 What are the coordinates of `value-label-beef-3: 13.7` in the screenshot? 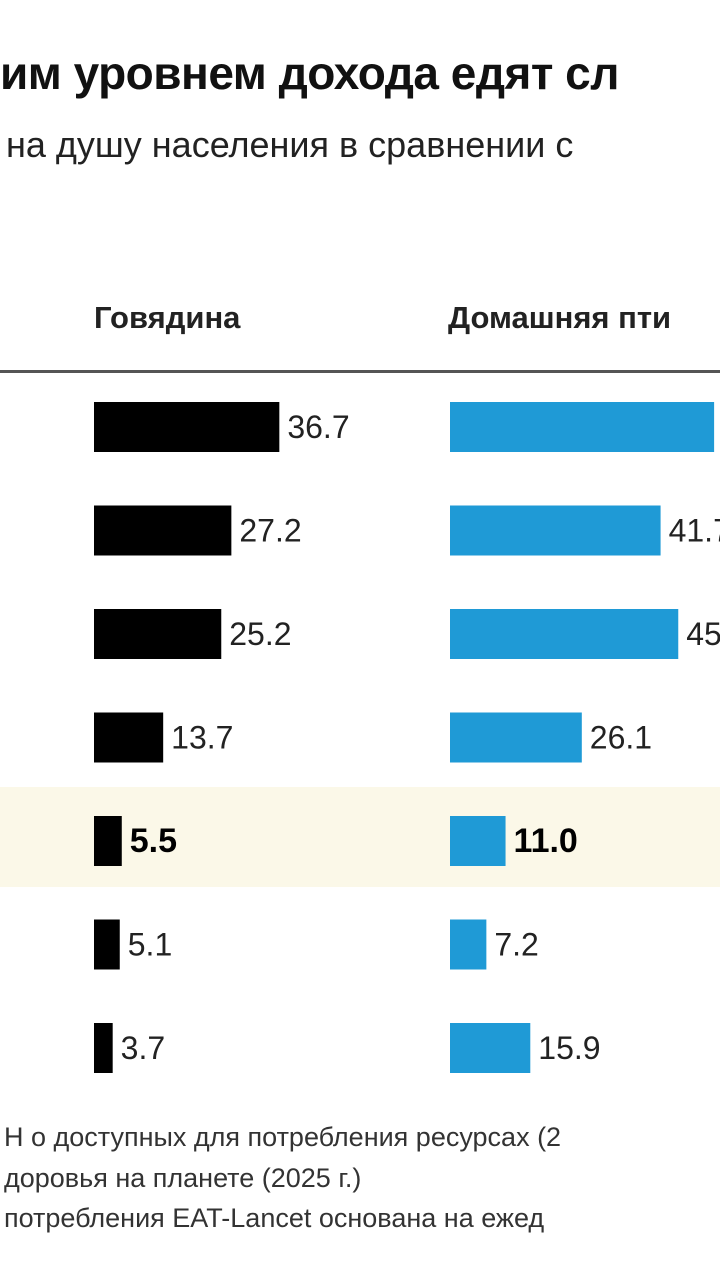 It's located at (202, 738).